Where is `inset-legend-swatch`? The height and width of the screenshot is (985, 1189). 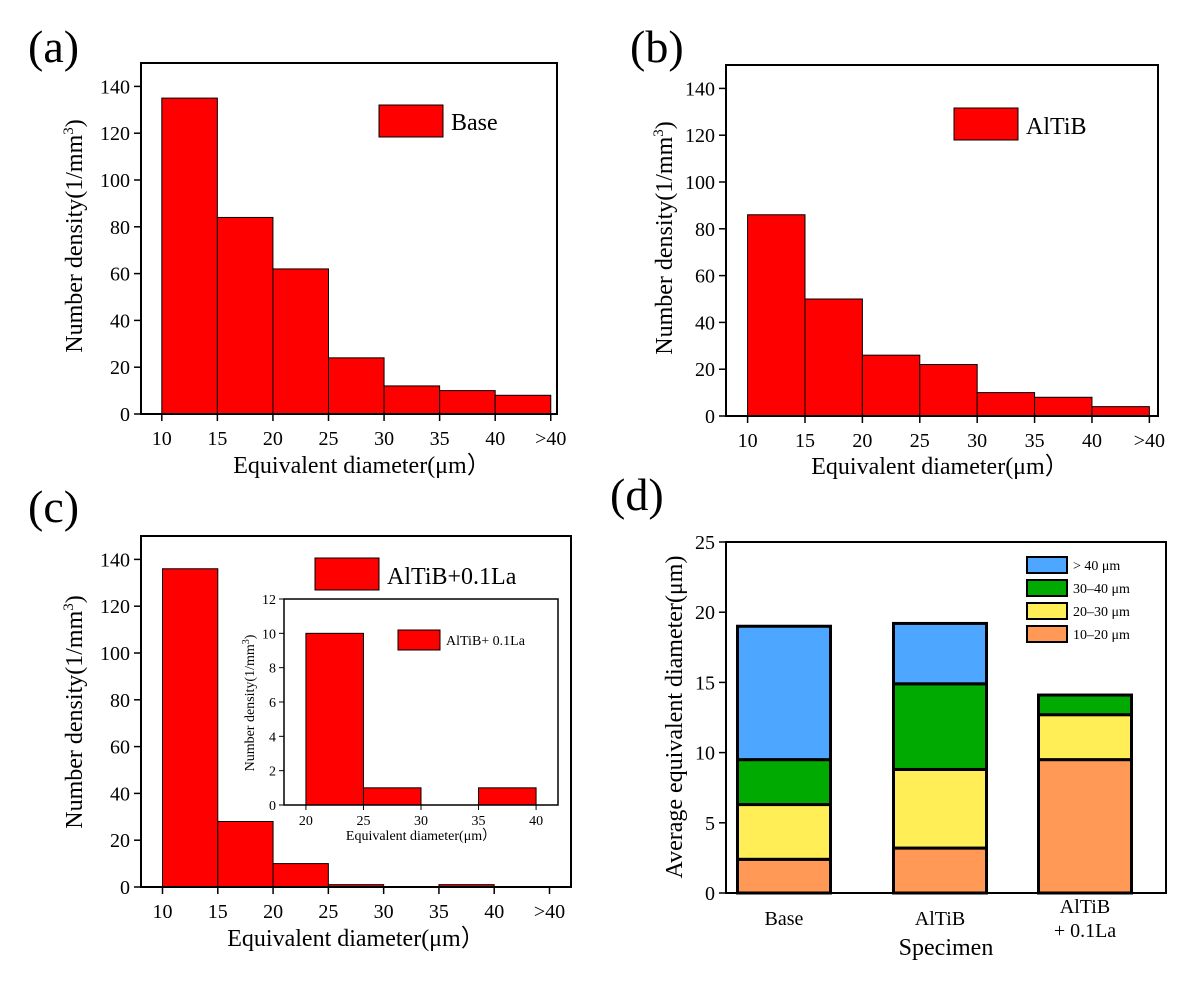
inset-legend-swatch is located at coordinates (419, 640).